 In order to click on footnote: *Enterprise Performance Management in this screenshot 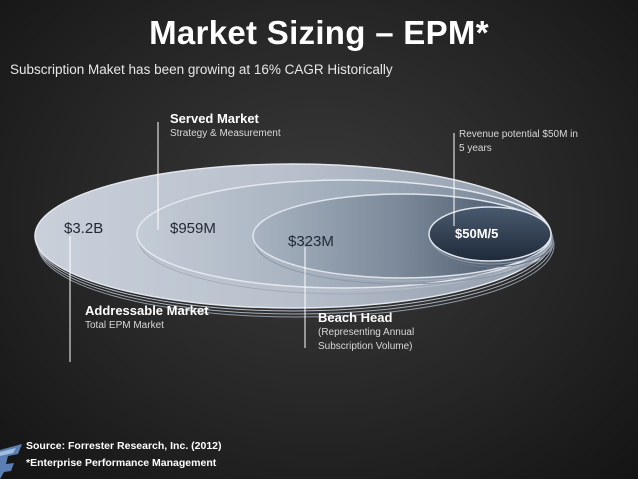, I will do `click(121, 463)`.